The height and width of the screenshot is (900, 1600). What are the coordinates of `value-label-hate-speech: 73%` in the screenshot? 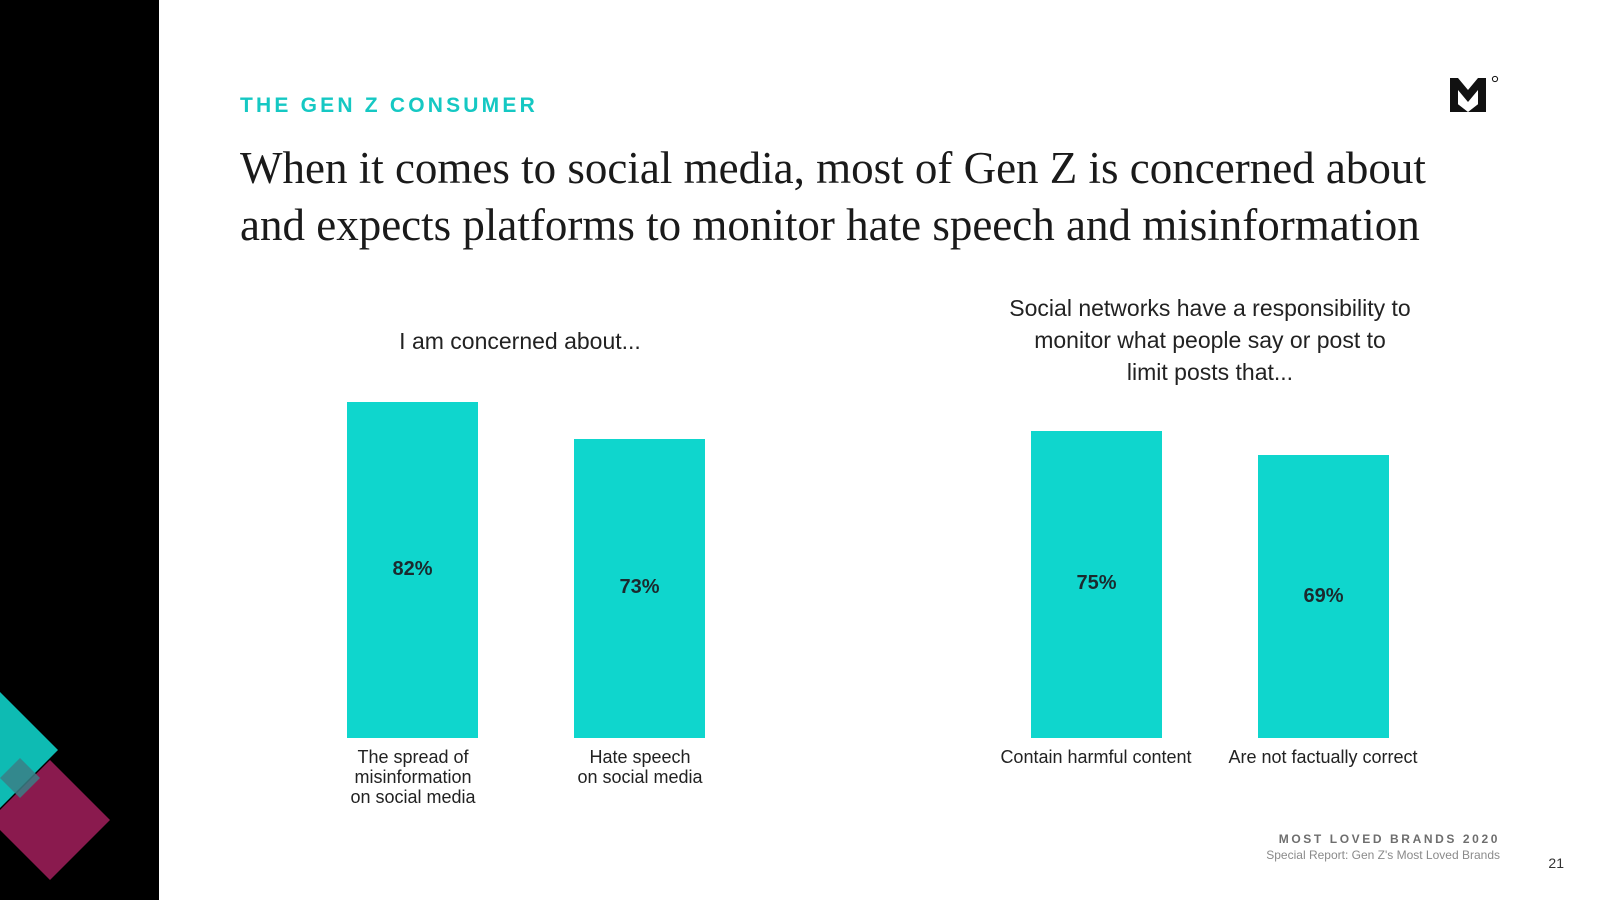 It's located at (639, 587).